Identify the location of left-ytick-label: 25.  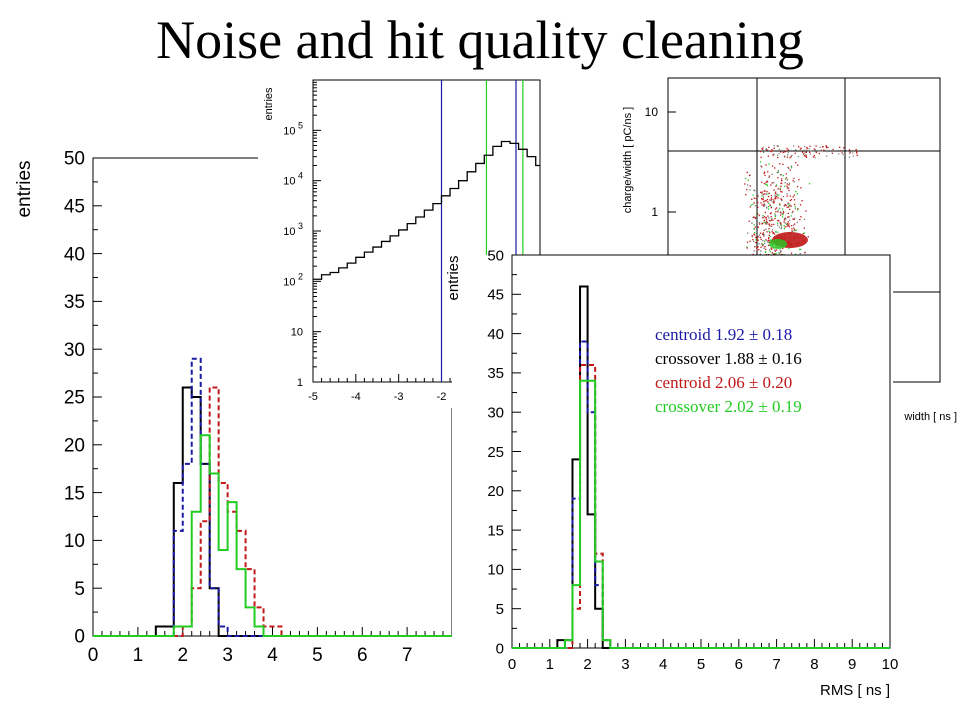
(74, 398).